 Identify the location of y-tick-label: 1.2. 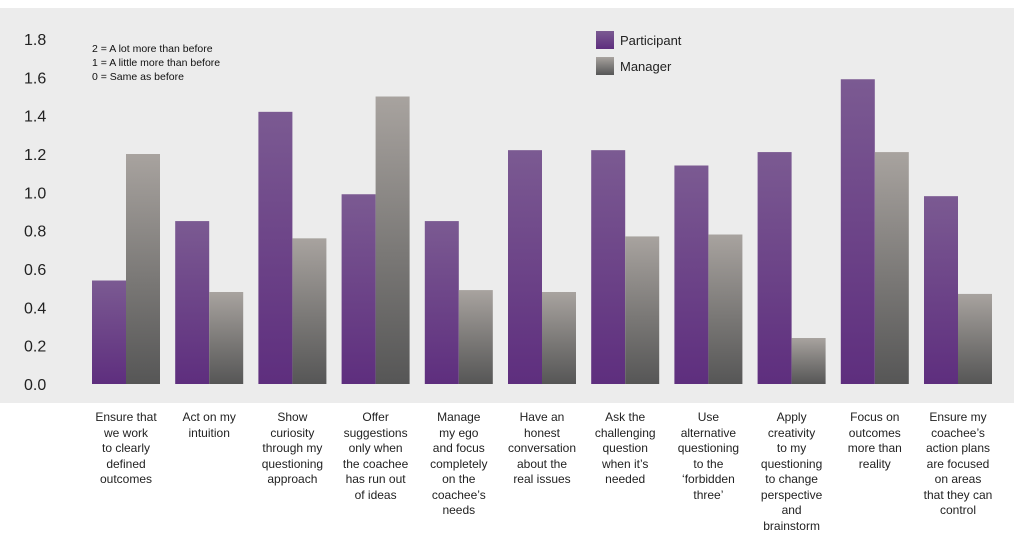
(35, 155).